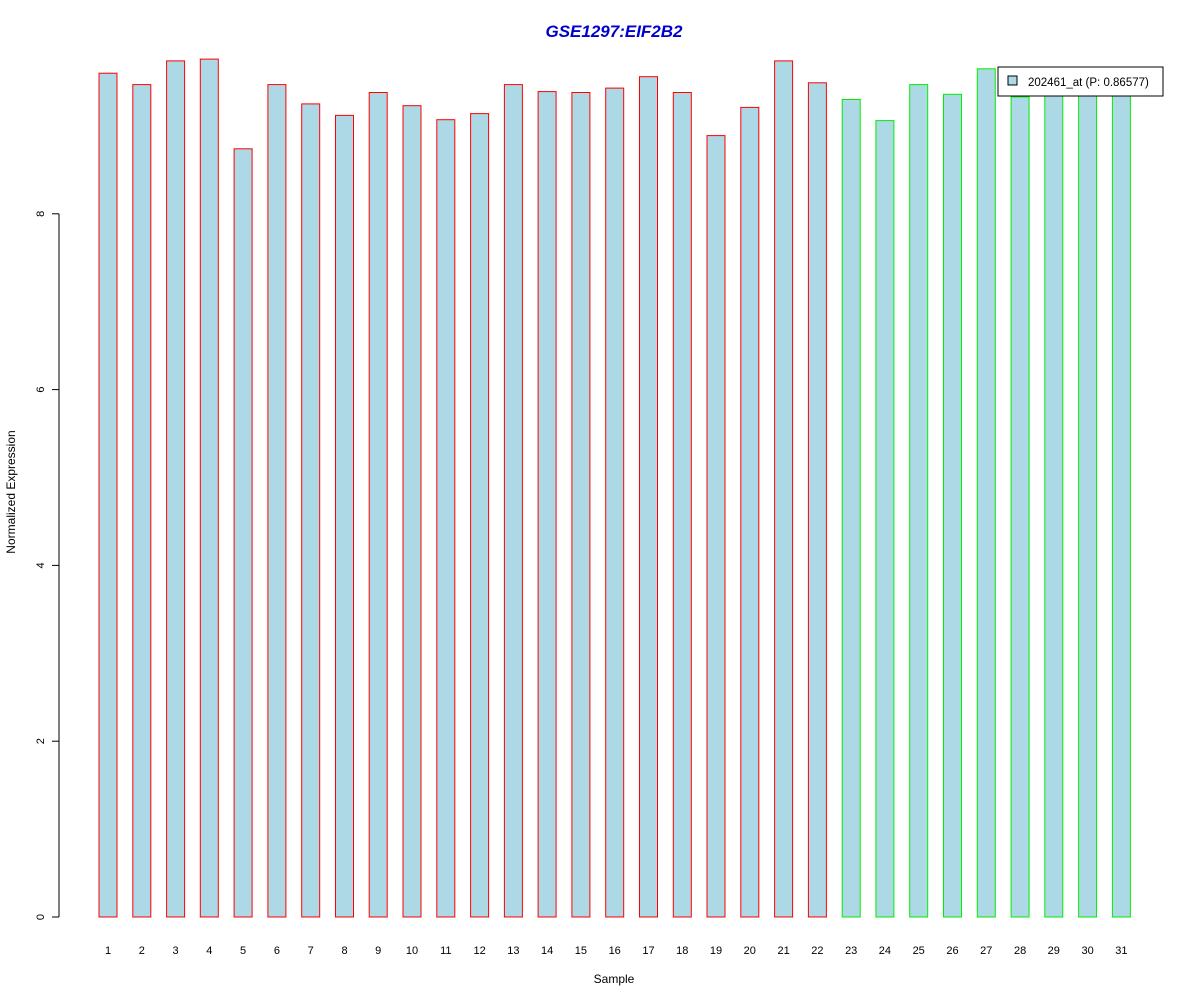 The width and height of the screenshot is (1200, 1000). Describe the element at coordinates (176, 951) in the screenshot. I see `x-tick-label: 3` at that location.